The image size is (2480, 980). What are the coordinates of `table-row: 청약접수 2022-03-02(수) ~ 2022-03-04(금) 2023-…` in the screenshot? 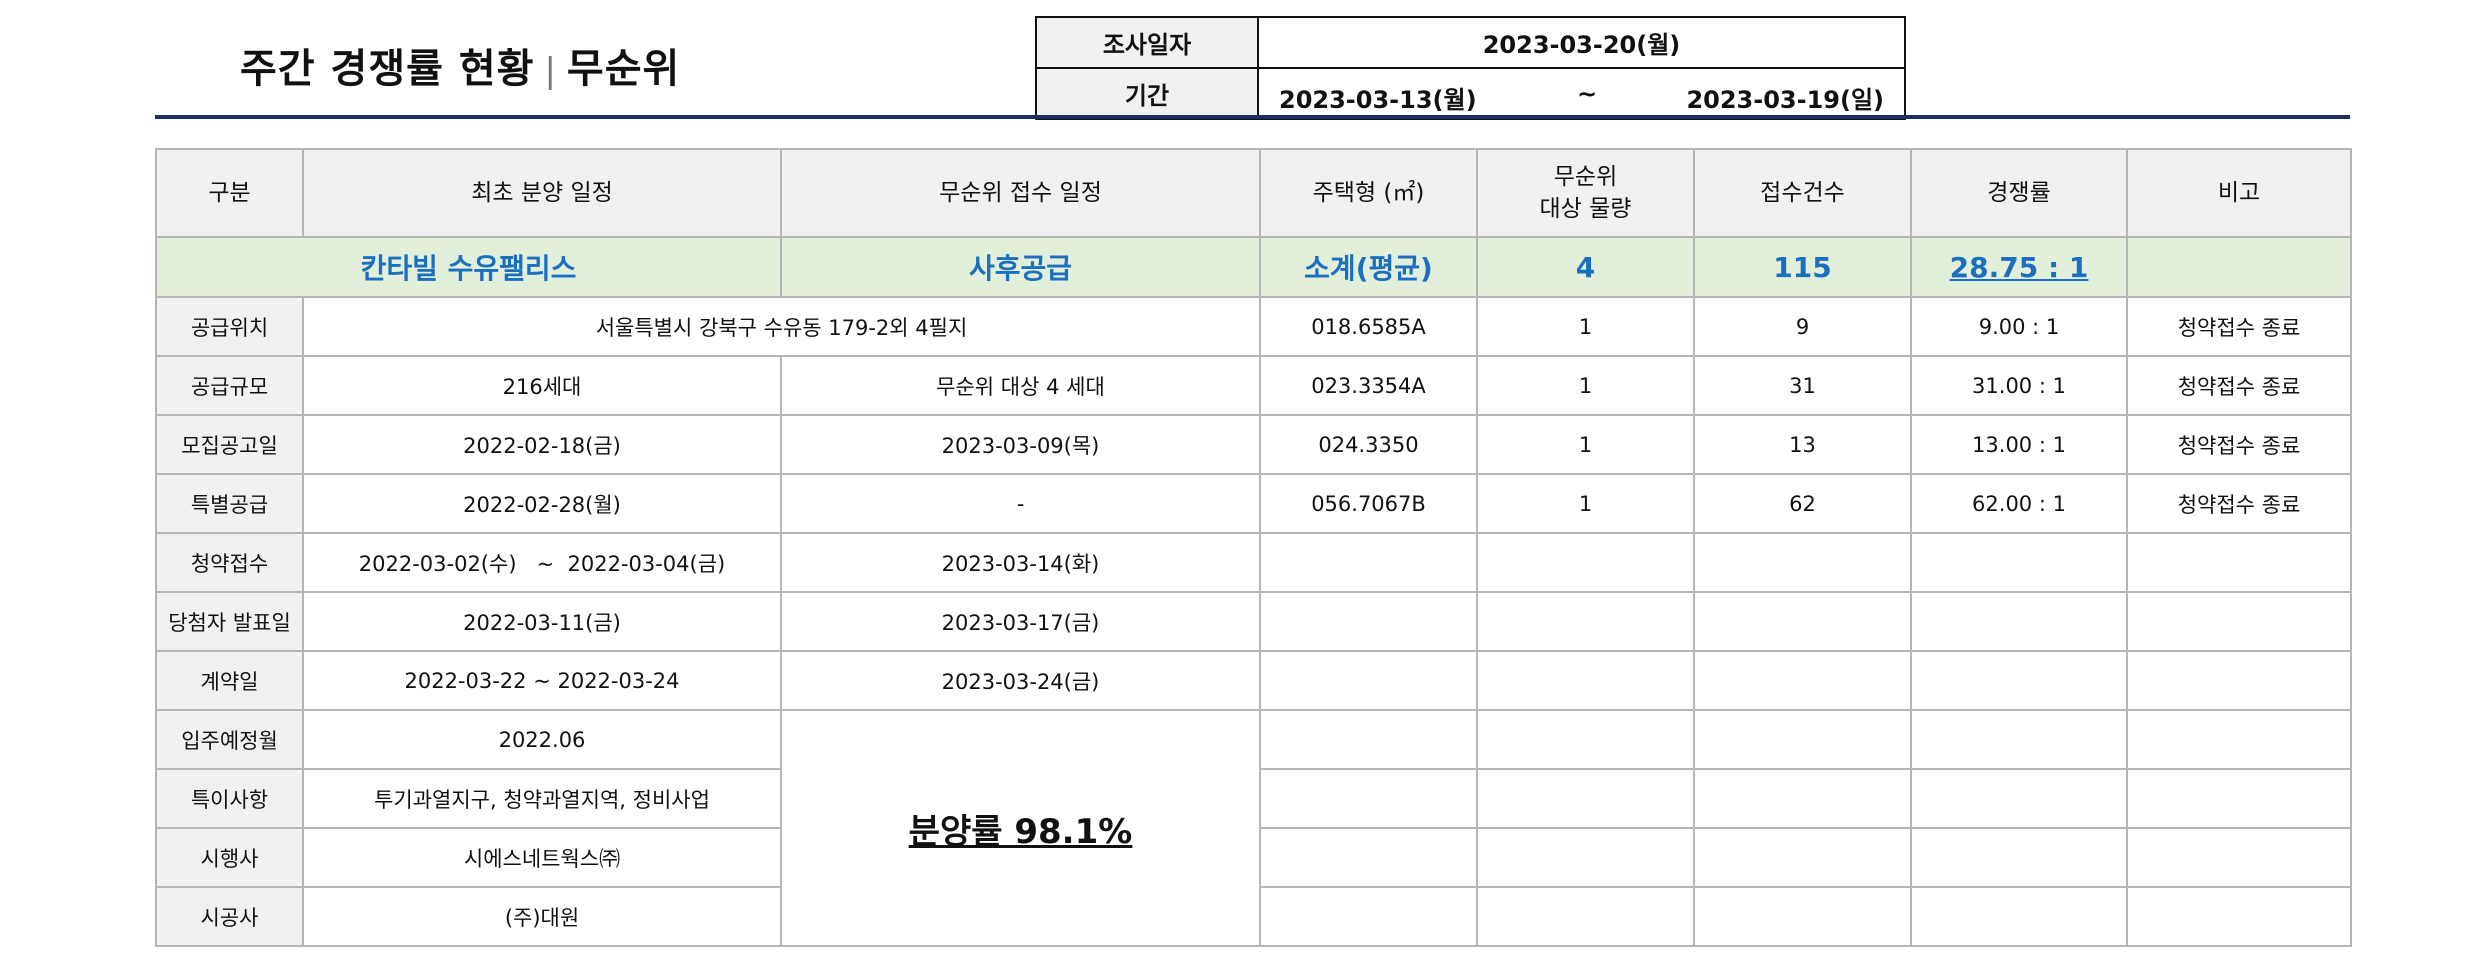 It's located at (1253, 562).